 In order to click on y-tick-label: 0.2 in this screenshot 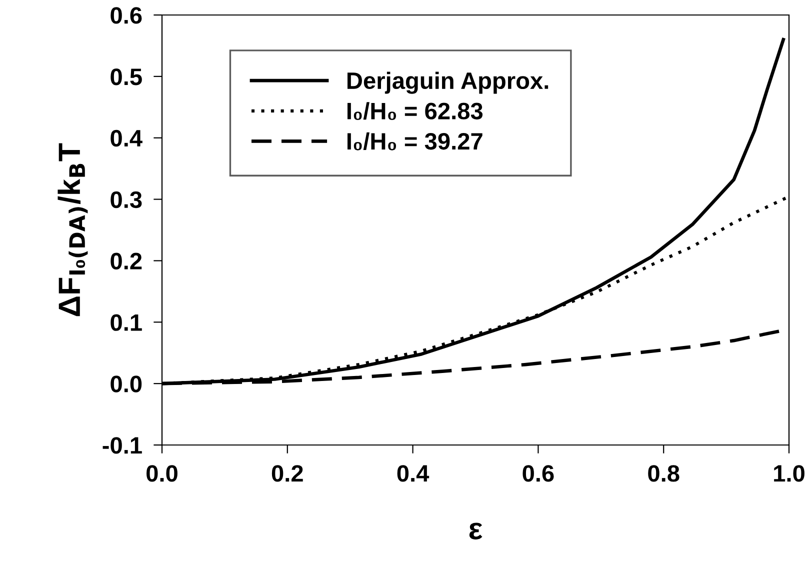, I will do `click(126, 261)`.